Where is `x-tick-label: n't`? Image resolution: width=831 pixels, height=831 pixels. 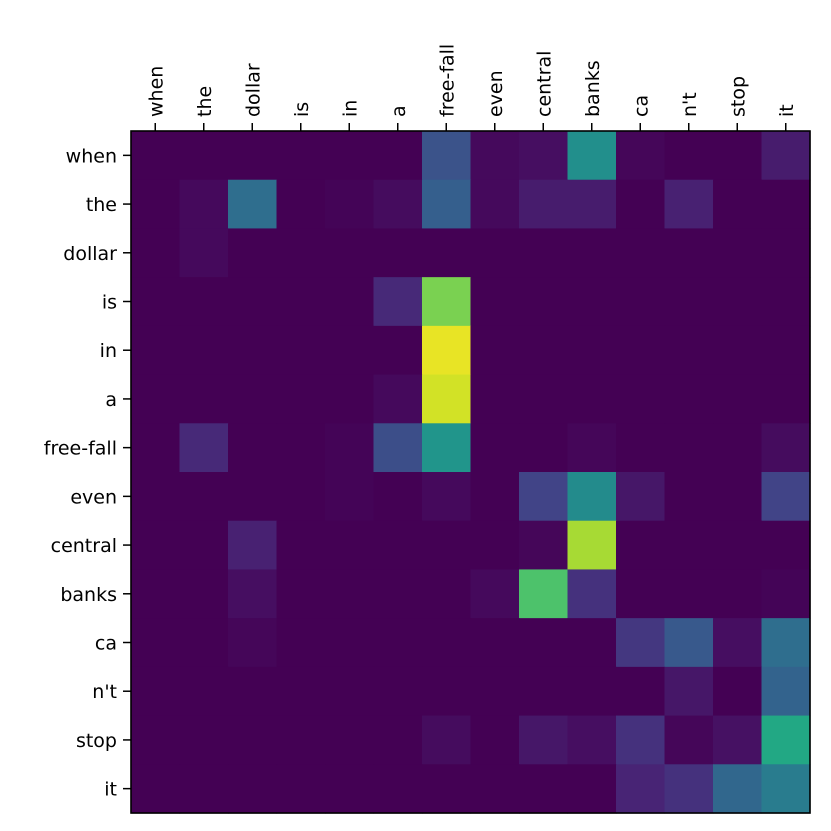
x-tick-label: n't is located at coordinates (690, 104).